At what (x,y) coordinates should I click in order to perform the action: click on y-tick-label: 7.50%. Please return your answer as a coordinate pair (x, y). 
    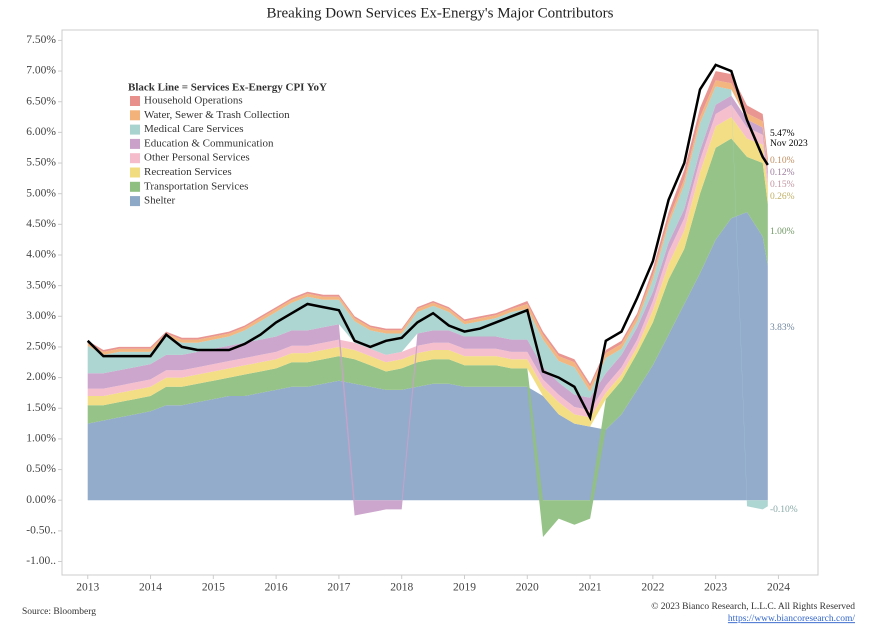
    Looking at the image, I should click on (41, 40).